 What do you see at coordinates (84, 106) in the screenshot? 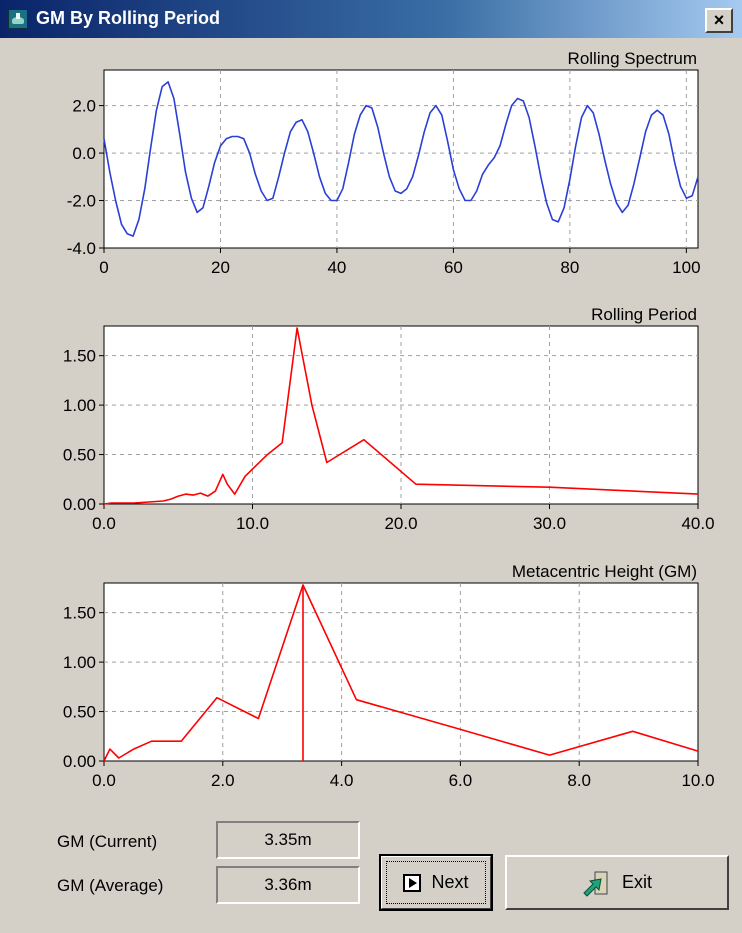
I see `y-tick-label: 2.0` at bounding box center [84, 106].